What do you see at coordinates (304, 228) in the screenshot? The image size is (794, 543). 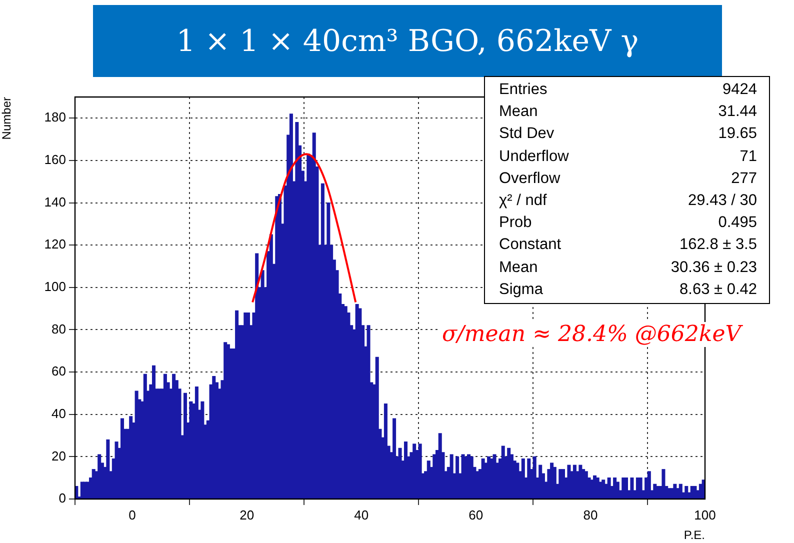 I see `line-series` at bounding box center [304, 228].